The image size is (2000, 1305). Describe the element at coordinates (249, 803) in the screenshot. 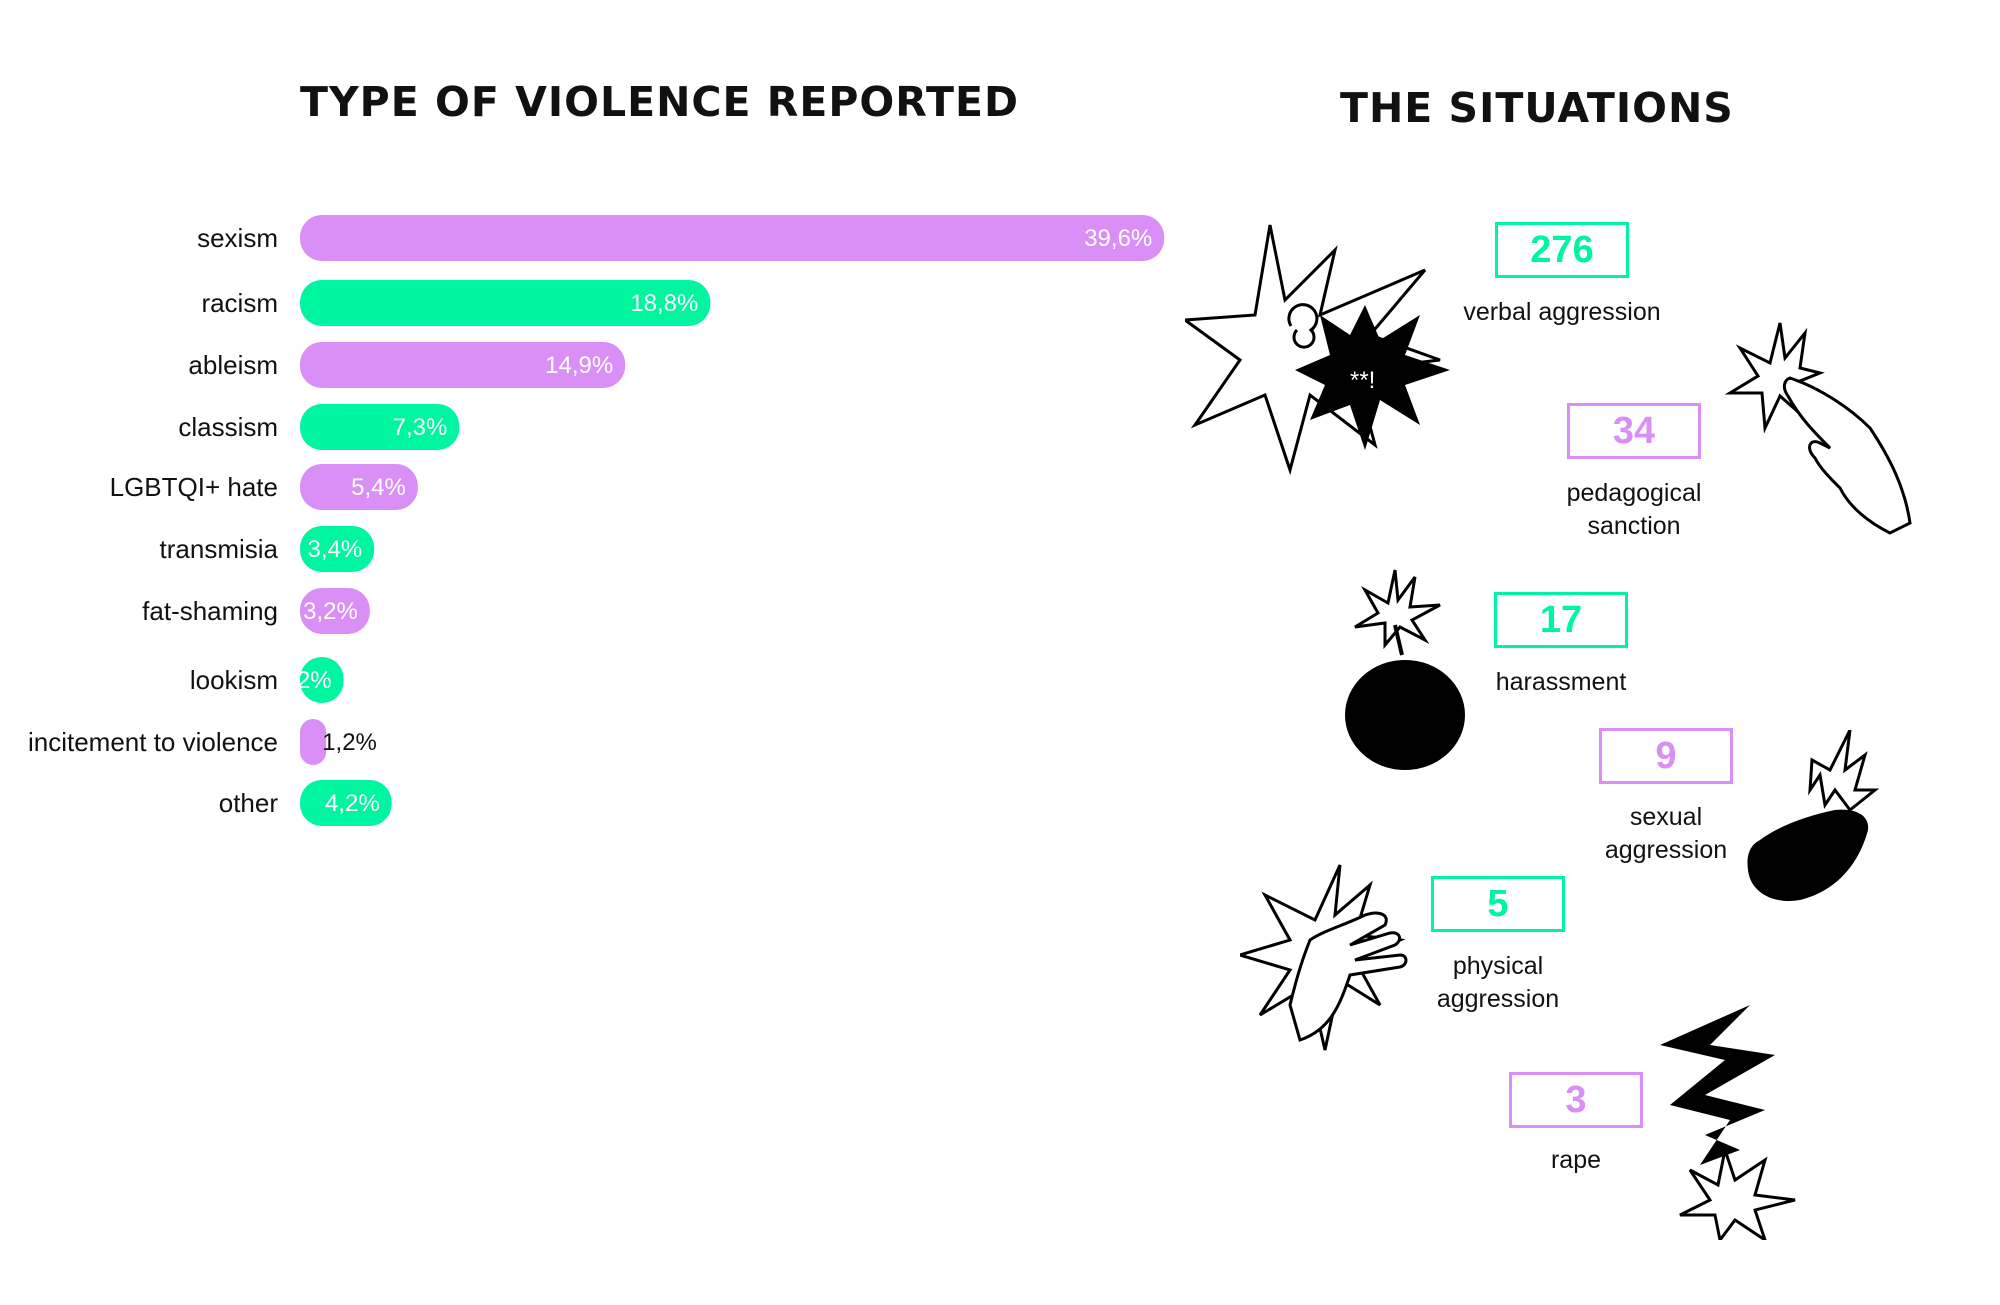

I see `category-label: other` at that location.